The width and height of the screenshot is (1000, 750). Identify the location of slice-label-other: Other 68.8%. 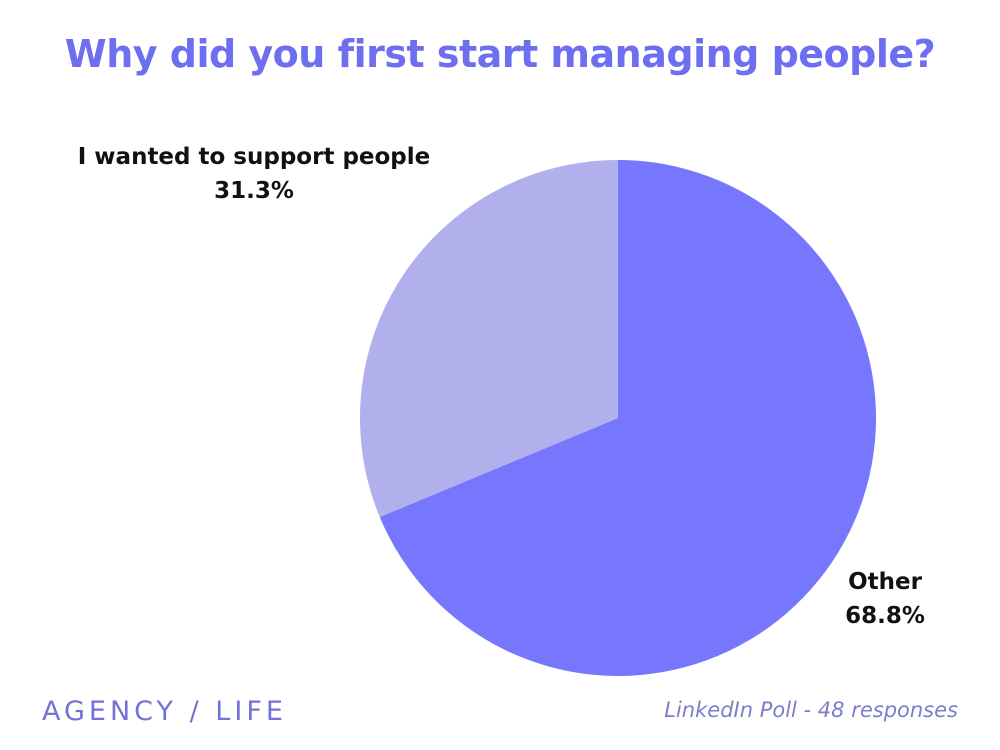
(885, 599).